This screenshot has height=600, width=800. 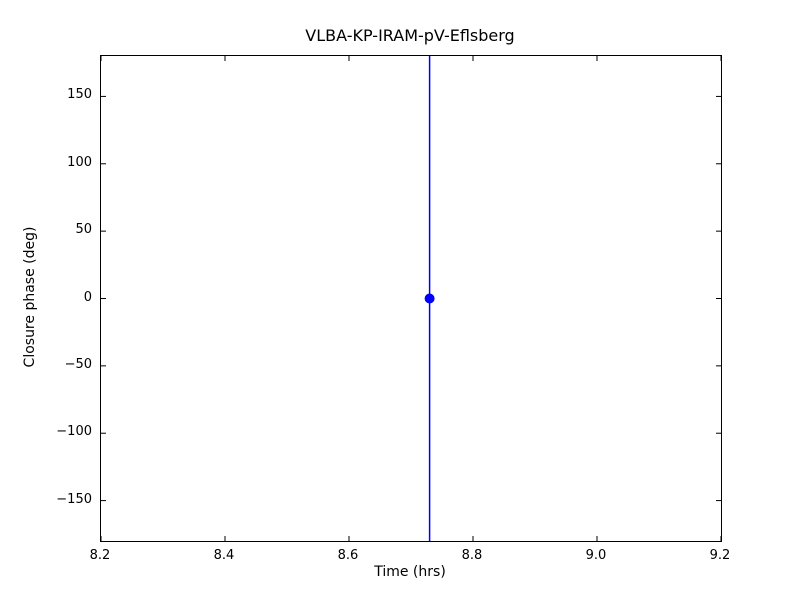 What do you see at coordinates (224, 555) in the screenshot?
I see `x-tick-label: 8.4` at bounding box center [224, 555].